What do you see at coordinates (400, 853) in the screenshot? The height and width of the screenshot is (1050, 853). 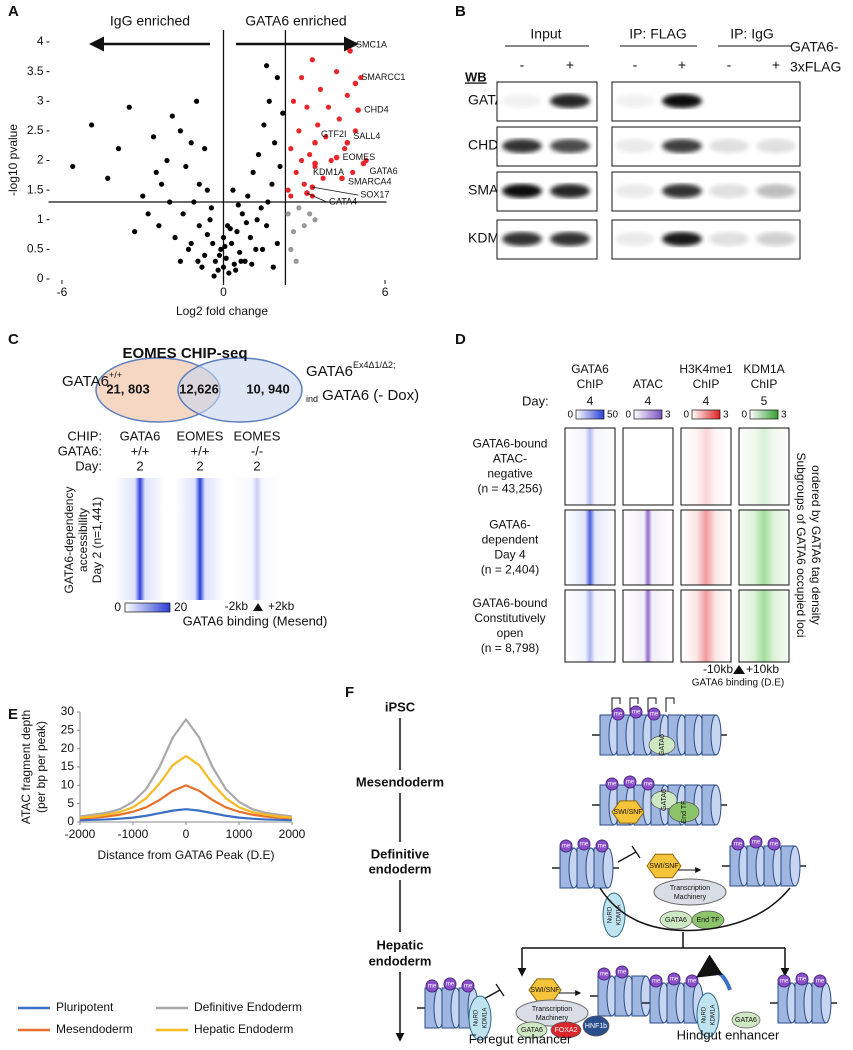 I see `stage-label: Definitive` at bounding box center [400, 853].